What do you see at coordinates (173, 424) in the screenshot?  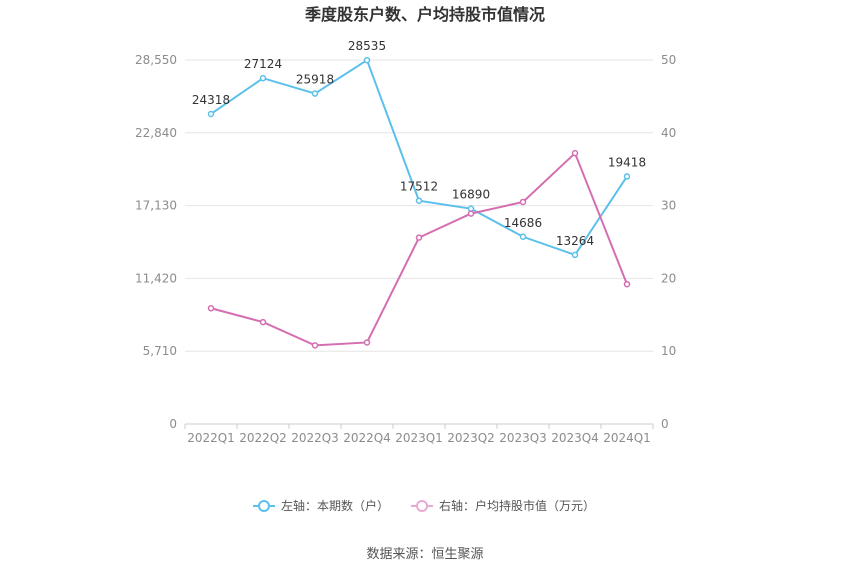 I see `left-tick-label: 0` at bounding box center [173, 424].